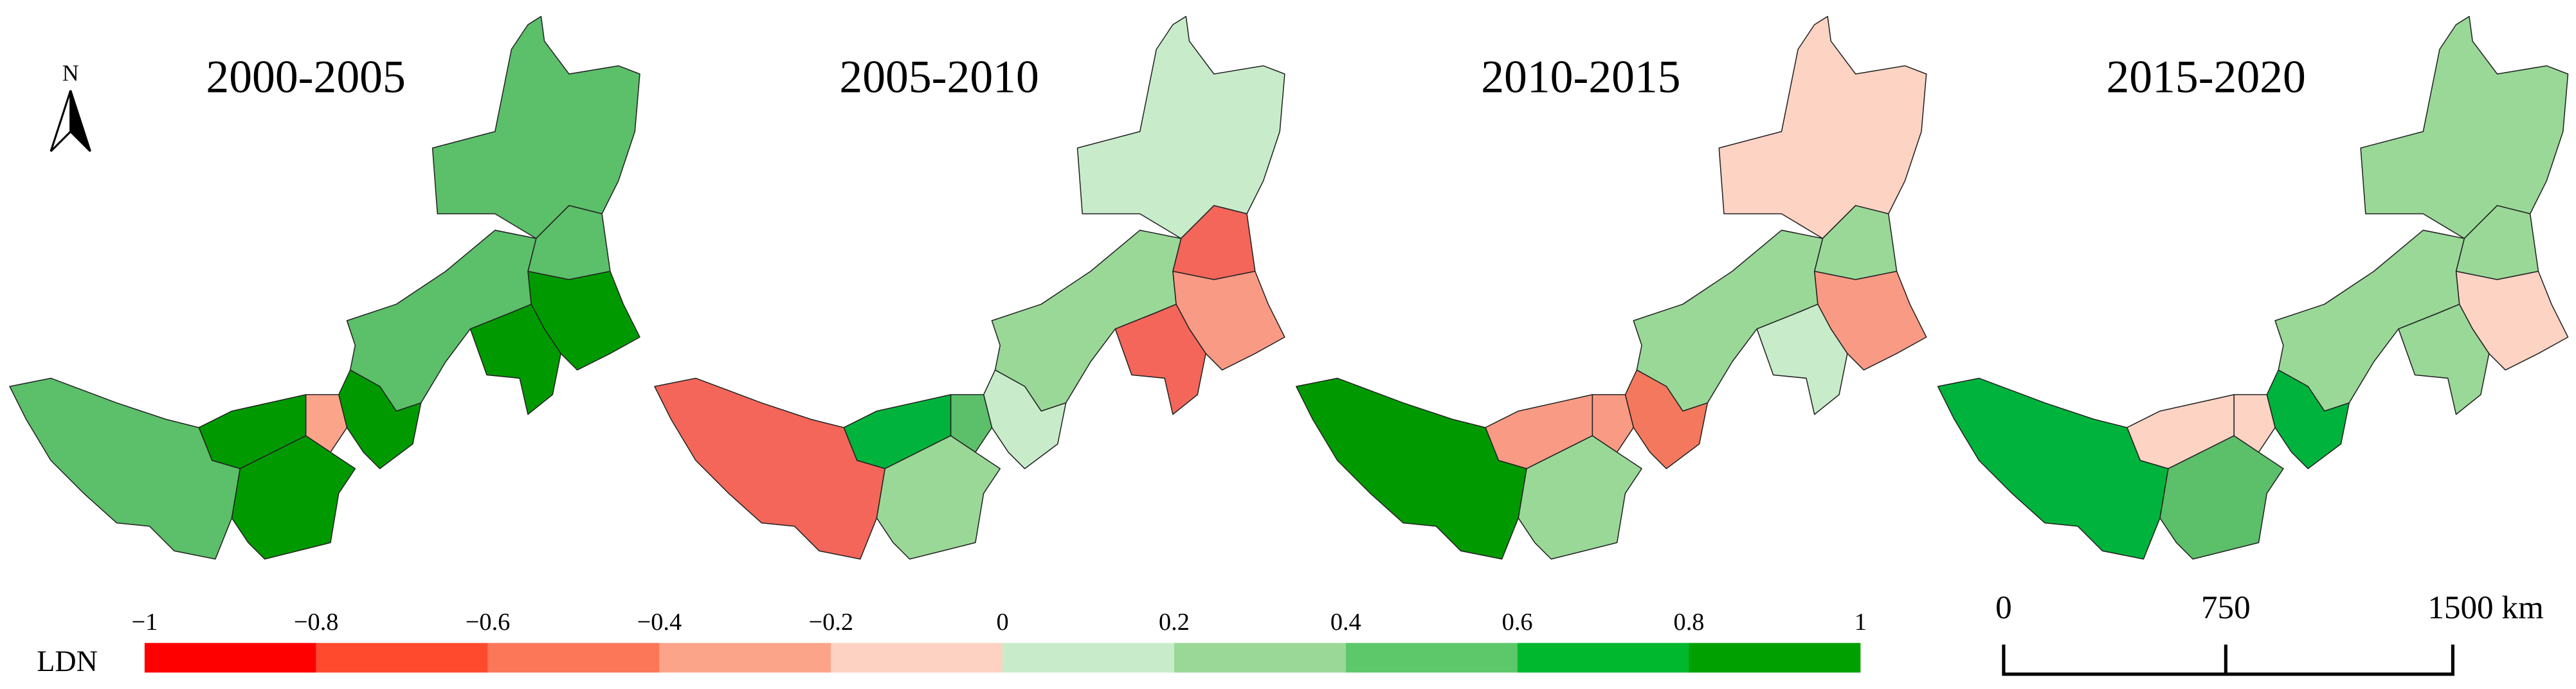 The image size is (2576, 689). Describe the element at coordinates (1345, 622) in the screenshot. I see `legend-tick-label: 0.4` at that location.